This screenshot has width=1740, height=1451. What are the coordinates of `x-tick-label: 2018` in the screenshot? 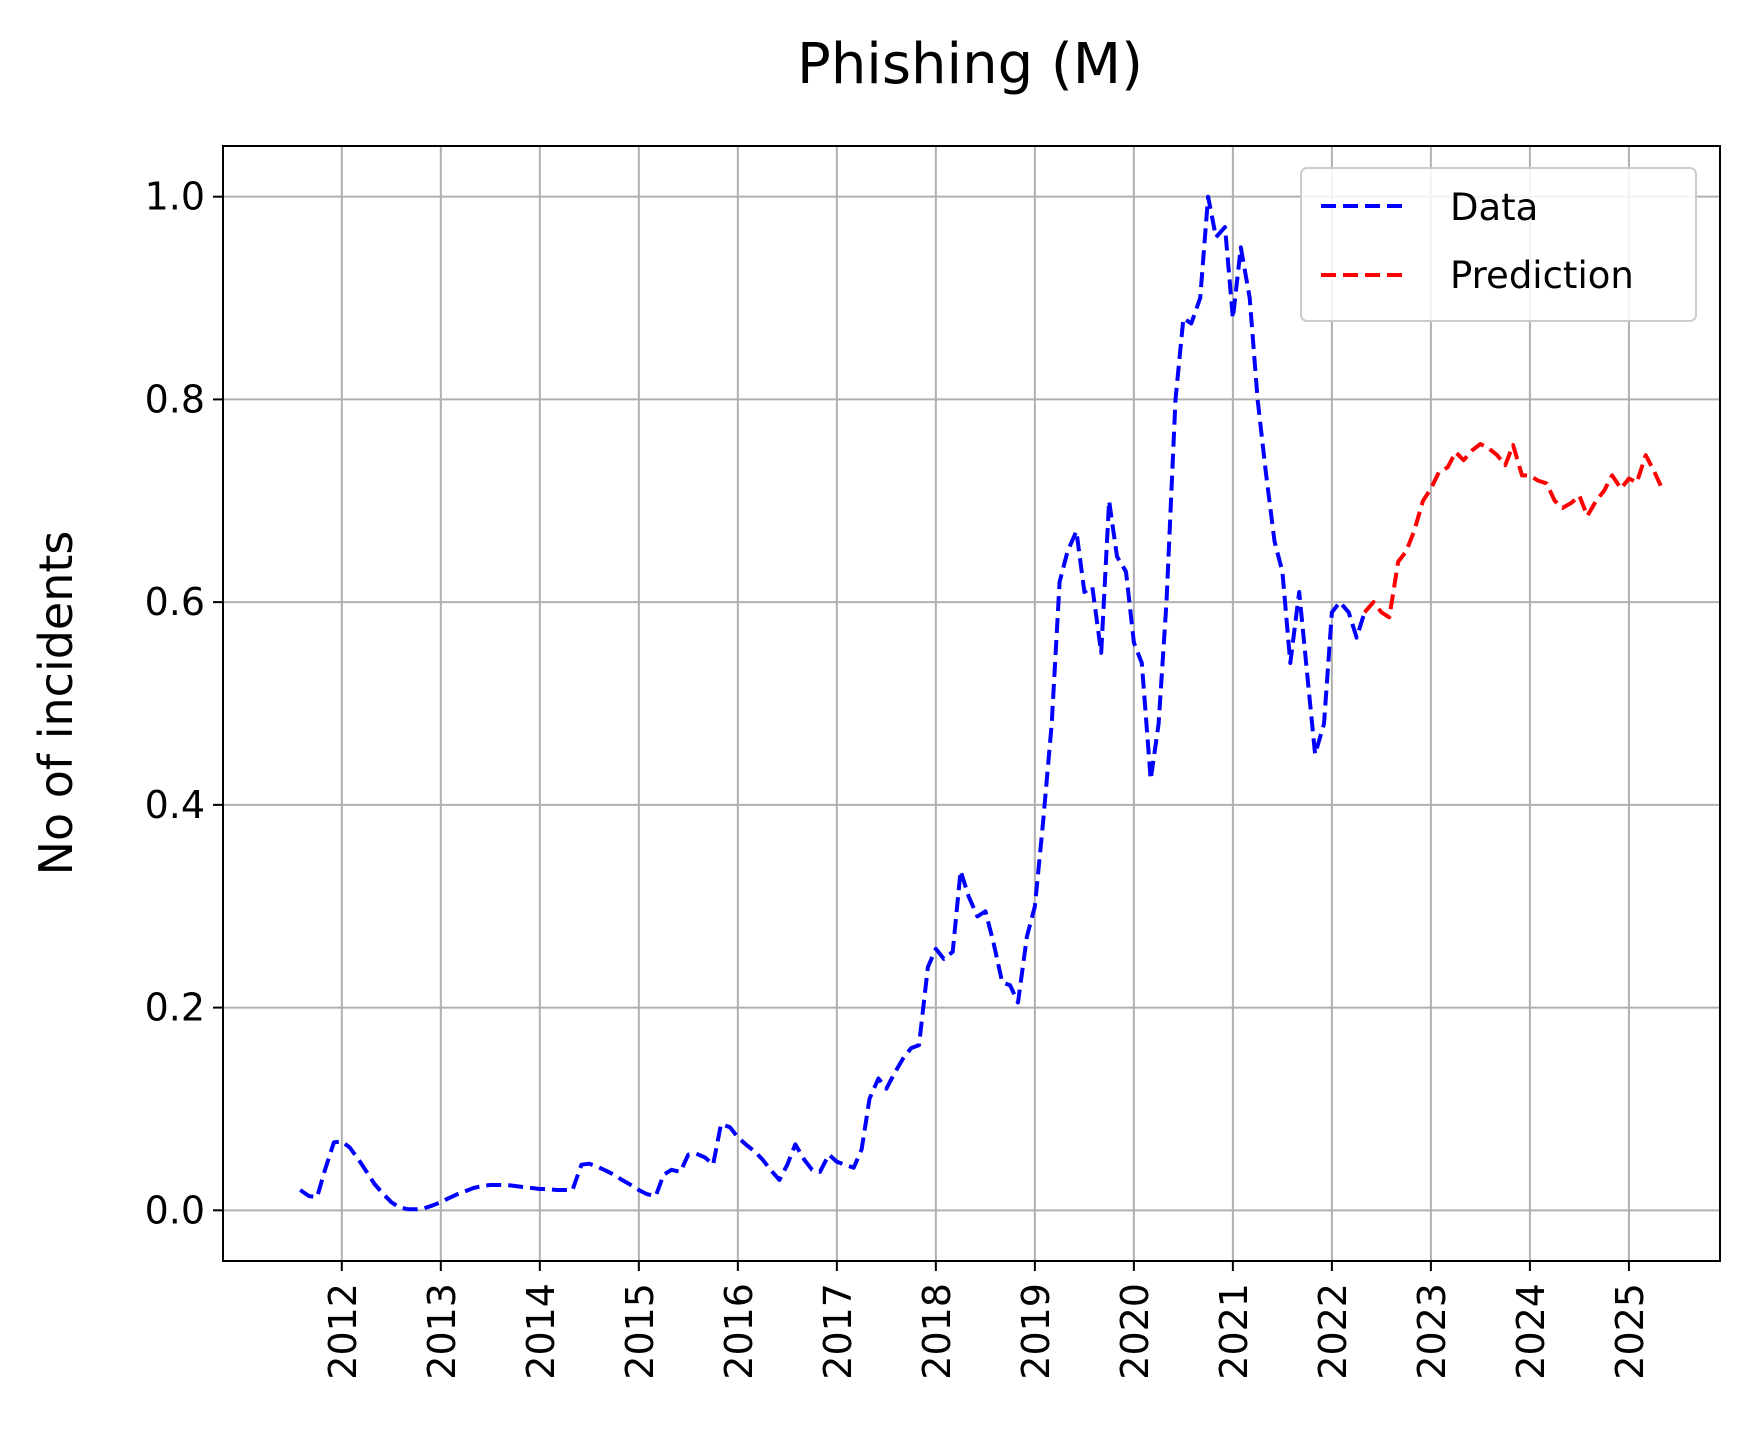 It's located at (937, 1331).